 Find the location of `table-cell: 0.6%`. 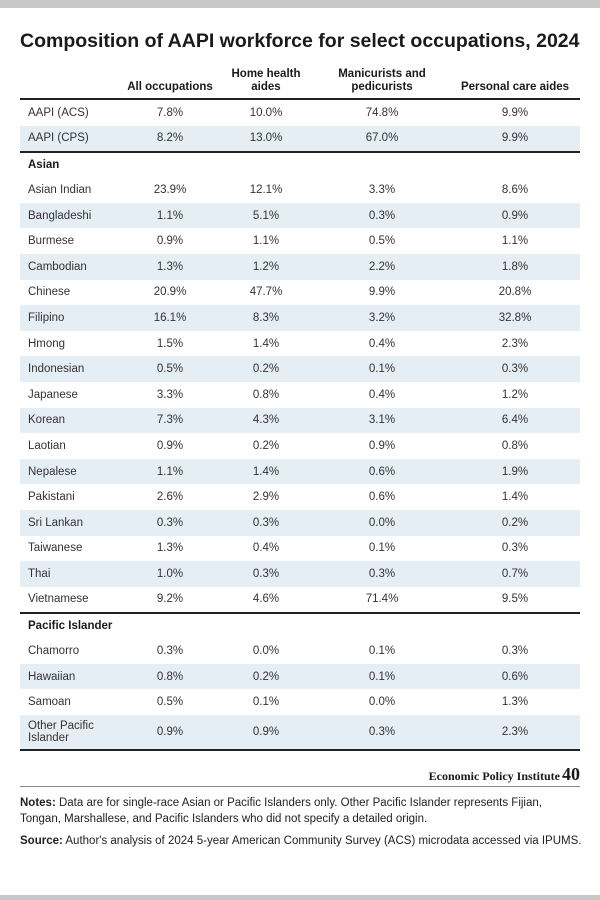

table-cell: 0.6% is located at coordinates (515, 676).